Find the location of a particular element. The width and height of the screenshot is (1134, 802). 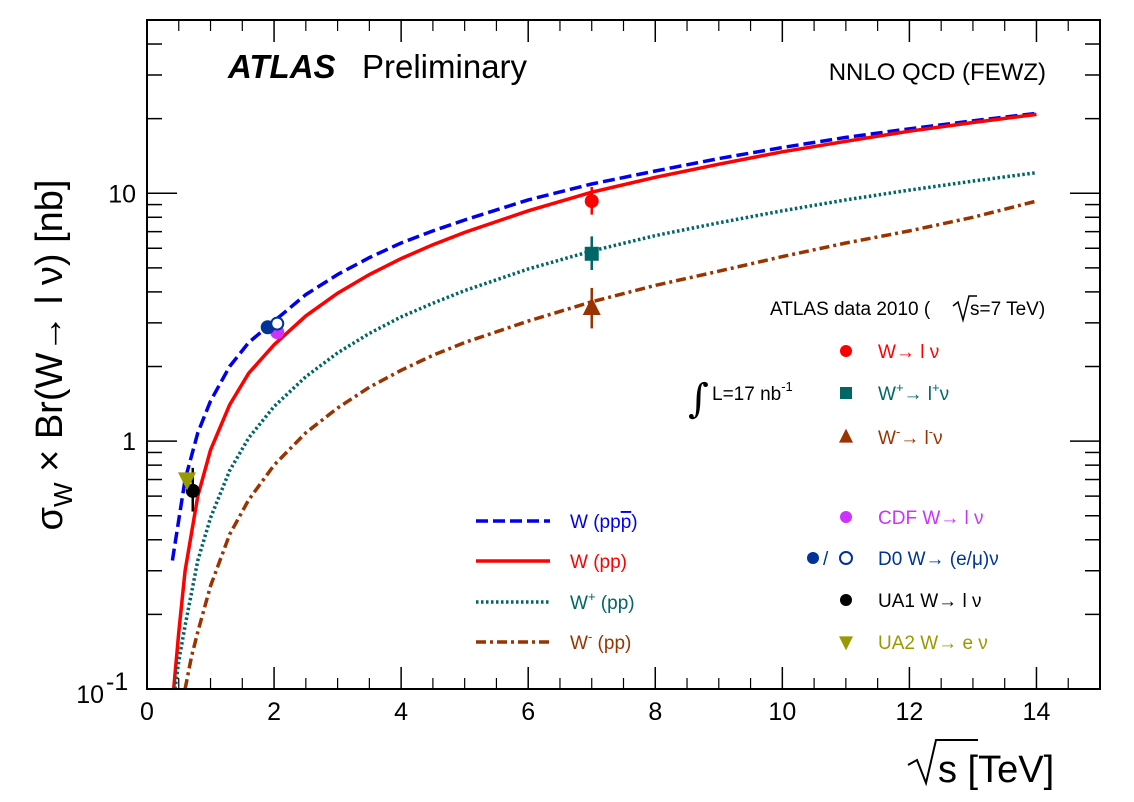

legend-marker-d0-mu is located at coordinates (846, 558).